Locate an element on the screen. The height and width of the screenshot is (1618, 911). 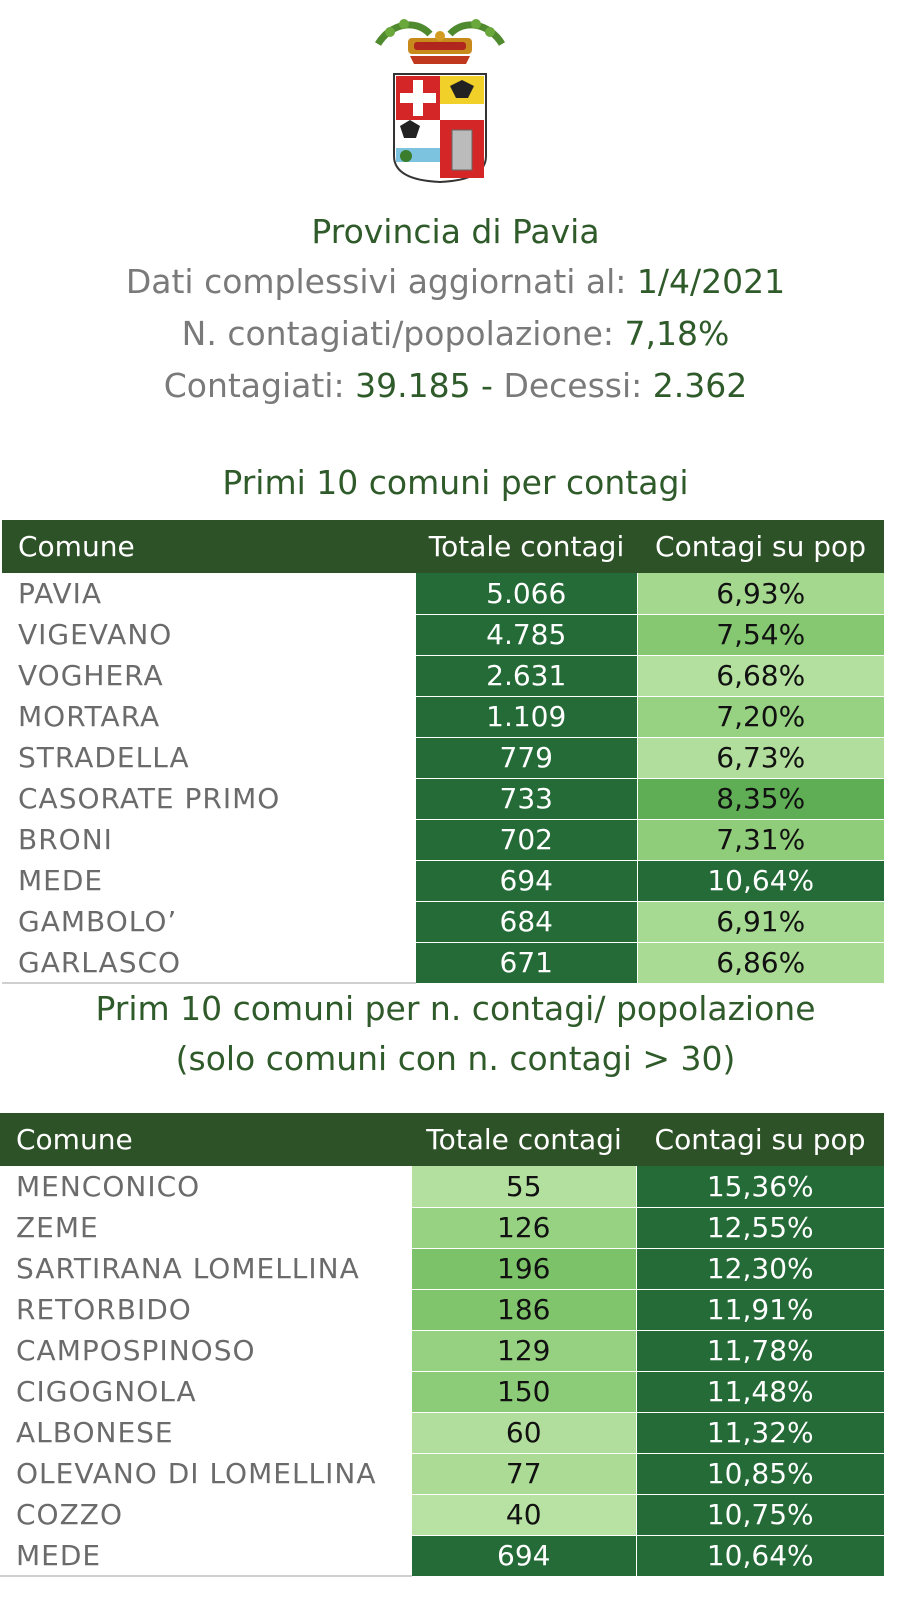
cell-comune: MORTARA is located at coordinates (209, 716).